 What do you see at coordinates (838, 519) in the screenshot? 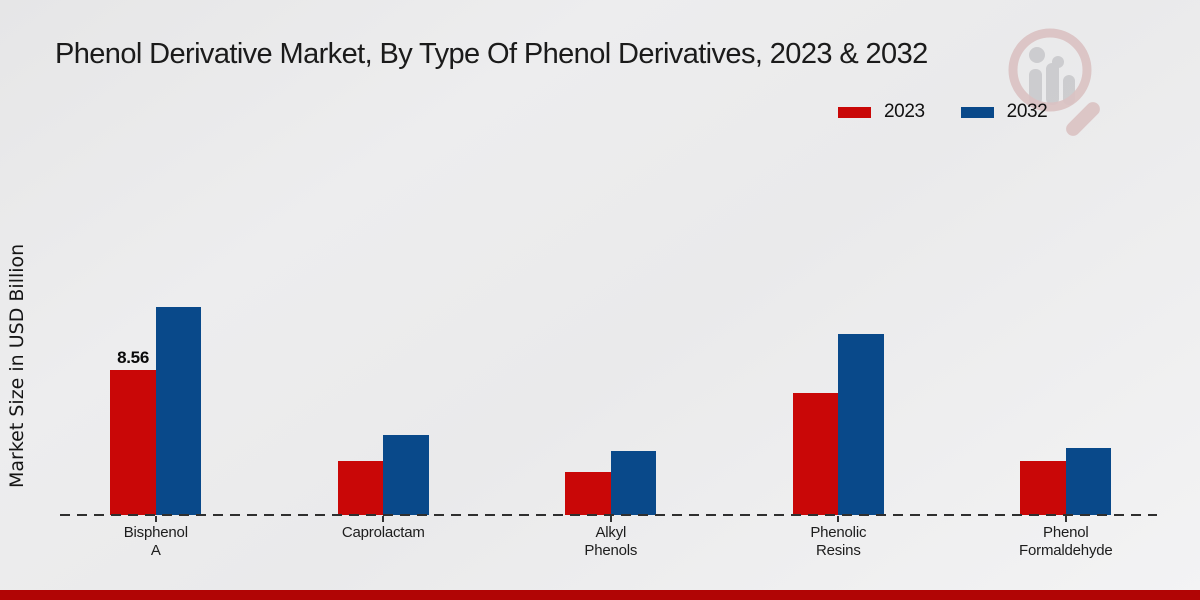
I see `x-axis-tick-phenolic-resins` at bounding box center [838, 519].